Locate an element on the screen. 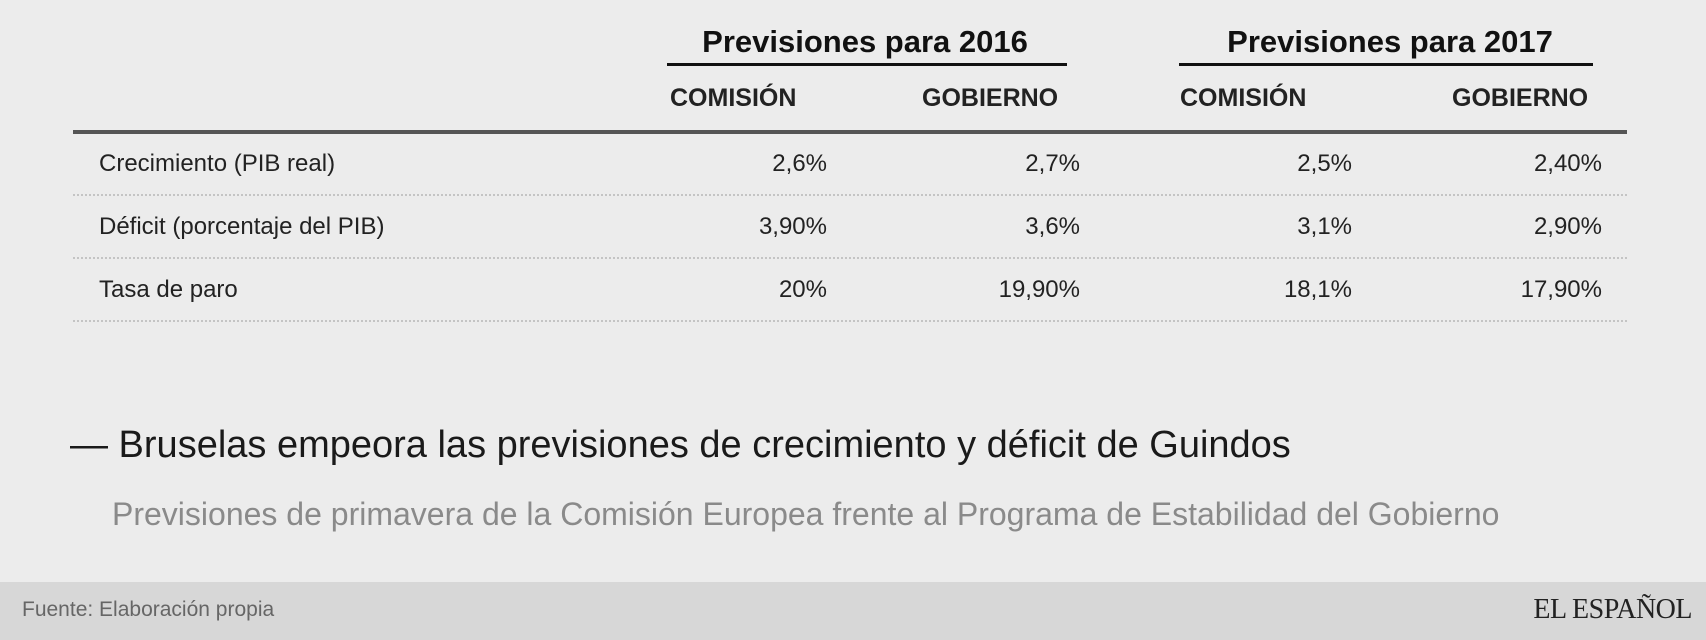  row-label: Crecimiento (PIB real) is located at coordinates (217, 163).